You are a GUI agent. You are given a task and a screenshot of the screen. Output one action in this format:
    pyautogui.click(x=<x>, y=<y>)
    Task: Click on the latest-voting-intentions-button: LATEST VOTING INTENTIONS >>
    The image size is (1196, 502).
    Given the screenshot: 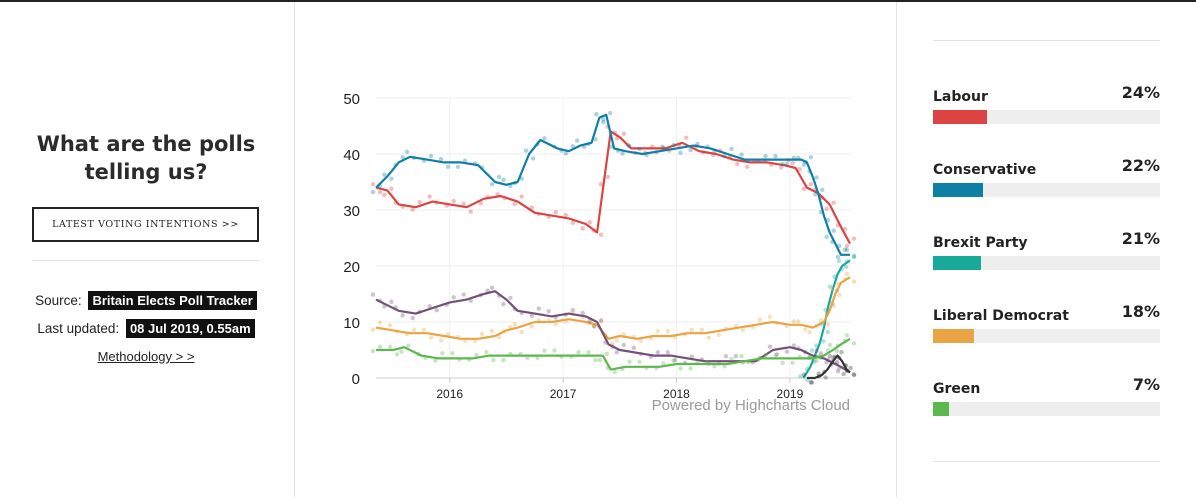 What is the action you would take?
    pyautogui.click(x=145, y=224)
    